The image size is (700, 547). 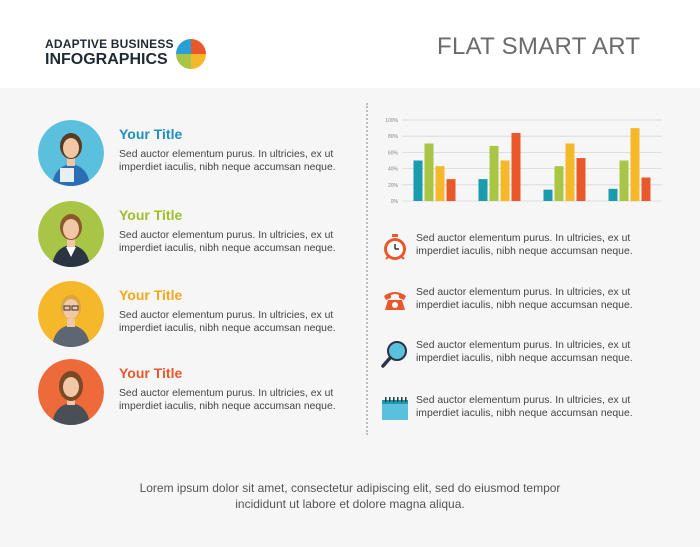 I want to click on y-tick-label: 0%, so click(x=395, y=202).